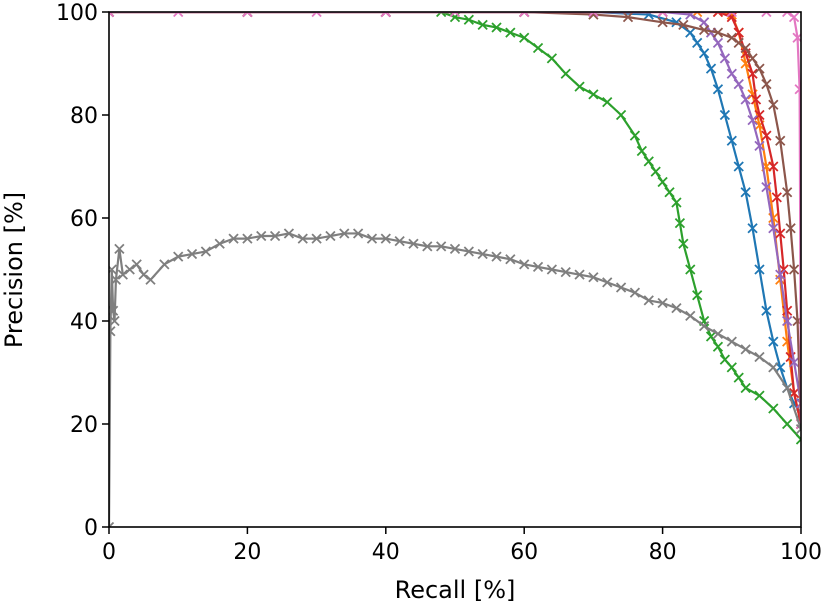 The height and width of the screenshot is (608, 831). I want to click on x-tick-label: 80, so click(663, 552).